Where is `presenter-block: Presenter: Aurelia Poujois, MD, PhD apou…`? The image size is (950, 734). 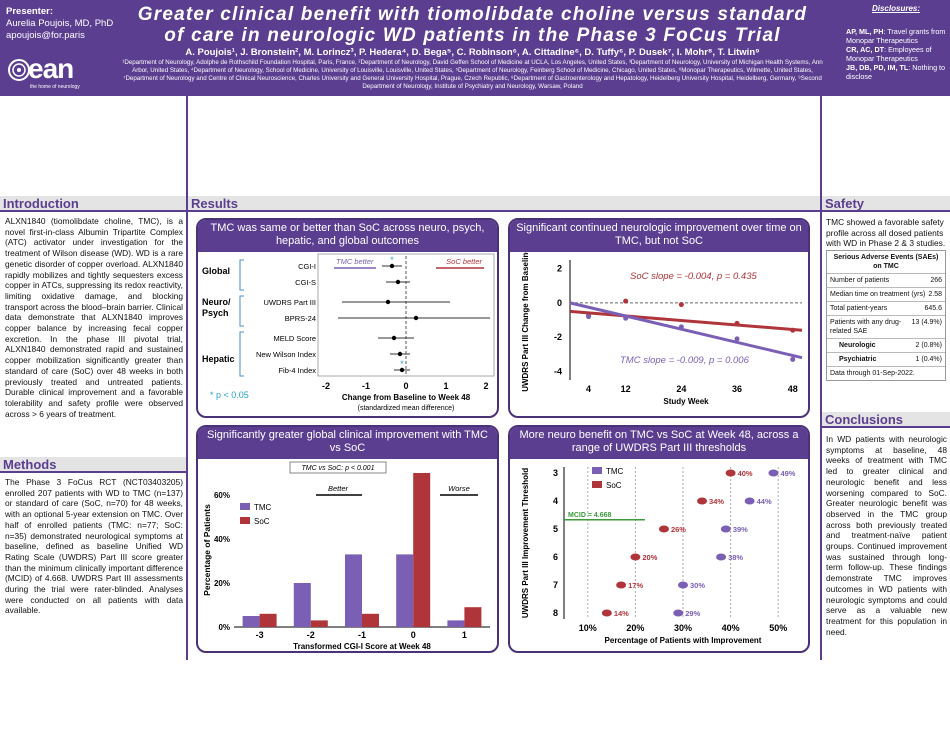 presenter-block: Presenter: Aurelia Poujois, MD, PhD apou… is located at coordinates (59, 24).